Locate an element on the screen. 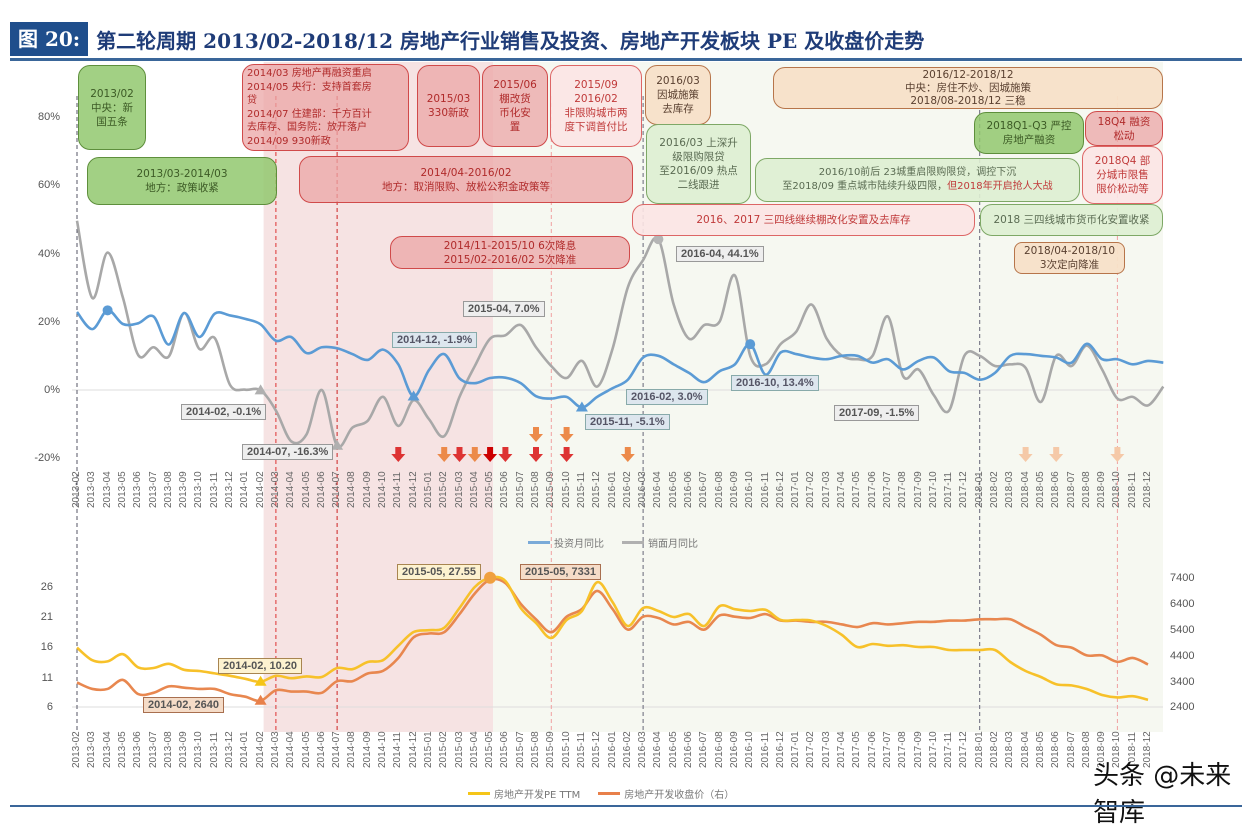 This screenshot has width=1252, height=829. anno-line: 18Q4 融资 is located at coordinates (1124, 121).